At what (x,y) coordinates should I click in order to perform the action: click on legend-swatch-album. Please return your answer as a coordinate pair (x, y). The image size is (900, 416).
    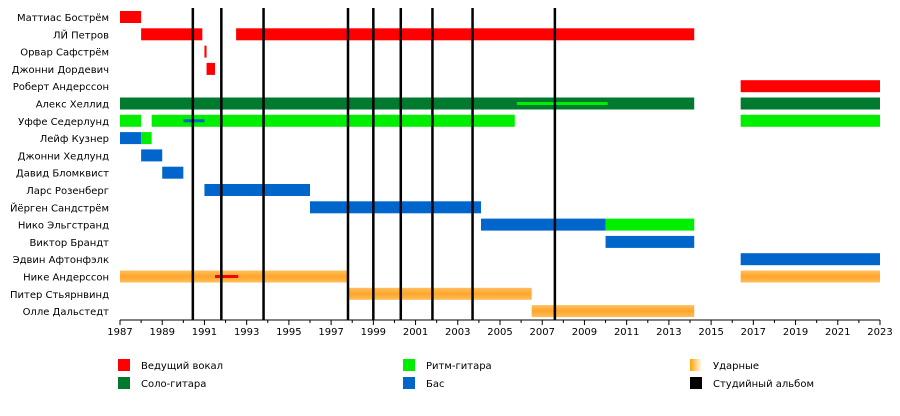
    Looking at the image, I should click on (696, 383).